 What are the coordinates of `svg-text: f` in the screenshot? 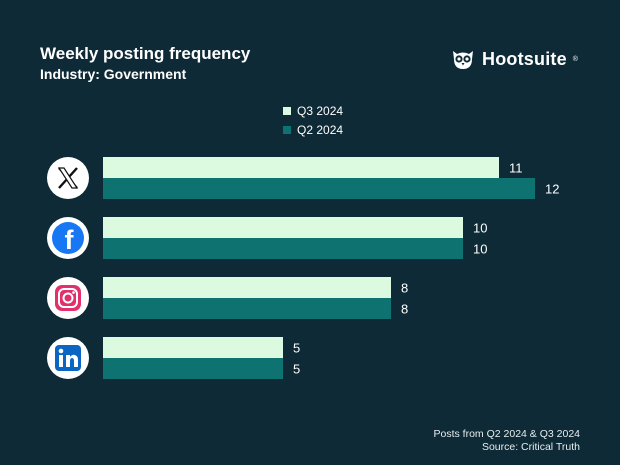 It's located at (70, 240).